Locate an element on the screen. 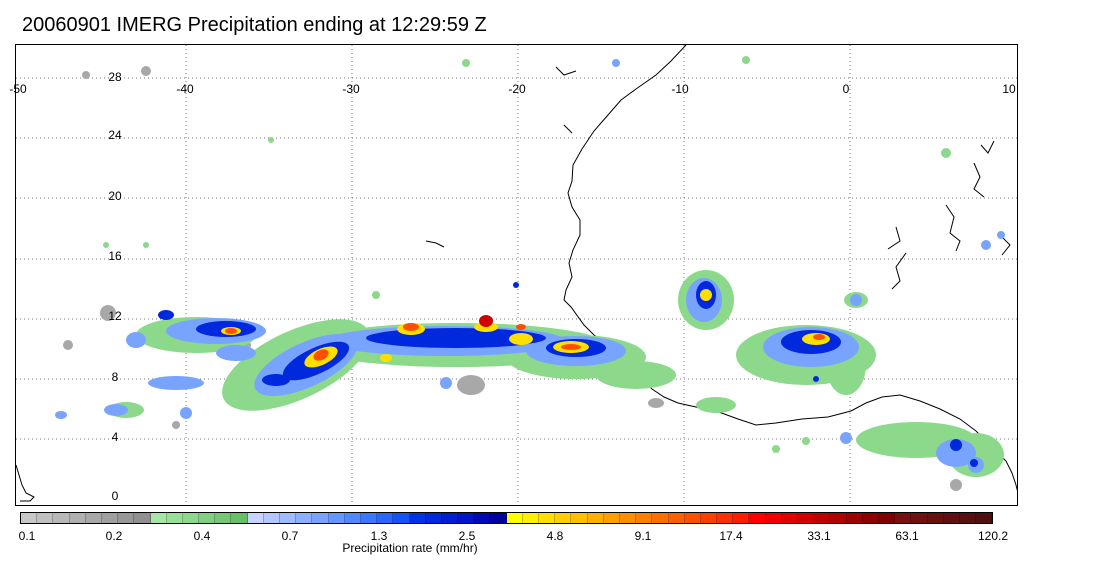  lat-label: 24 is located at coordinates (115, 135).